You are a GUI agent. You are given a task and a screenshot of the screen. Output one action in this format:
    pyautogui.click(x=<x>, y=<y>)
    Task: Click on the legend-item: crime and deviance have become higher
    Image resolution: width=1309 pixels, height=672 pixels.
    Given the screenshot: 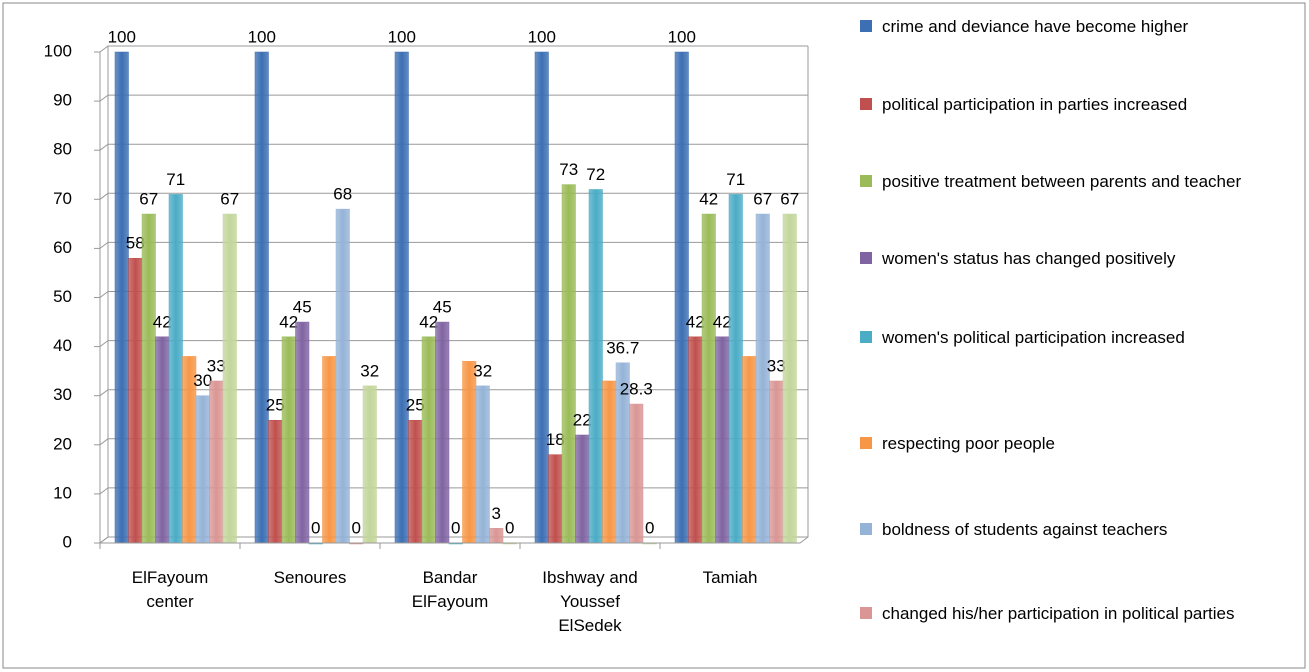 What is the action you would take?
    pyautogui.click(x=1081, y=26)
    